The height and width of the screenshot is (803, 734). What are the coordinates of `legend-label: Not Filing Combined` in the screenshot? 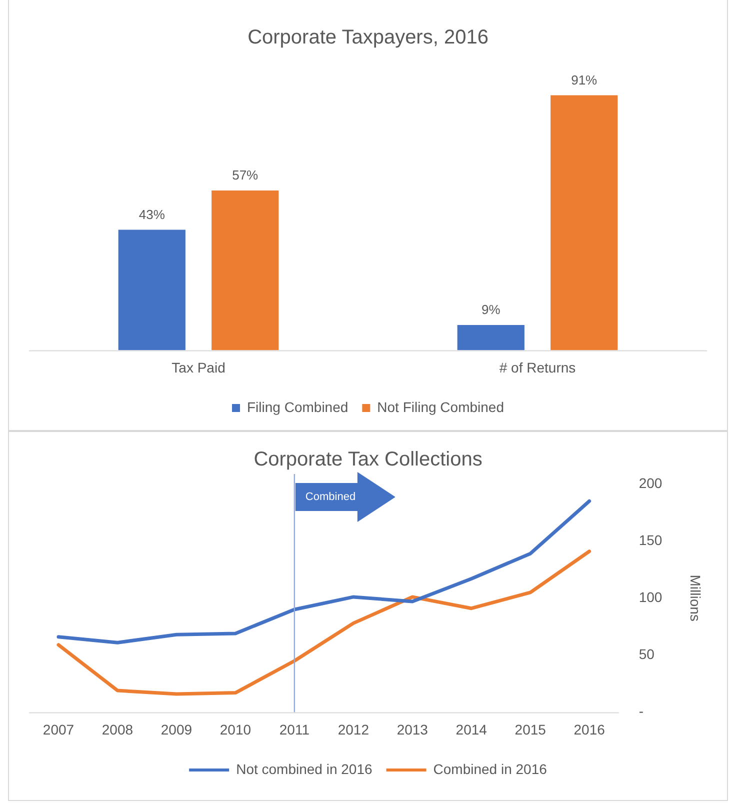 It's located at (440, 406).